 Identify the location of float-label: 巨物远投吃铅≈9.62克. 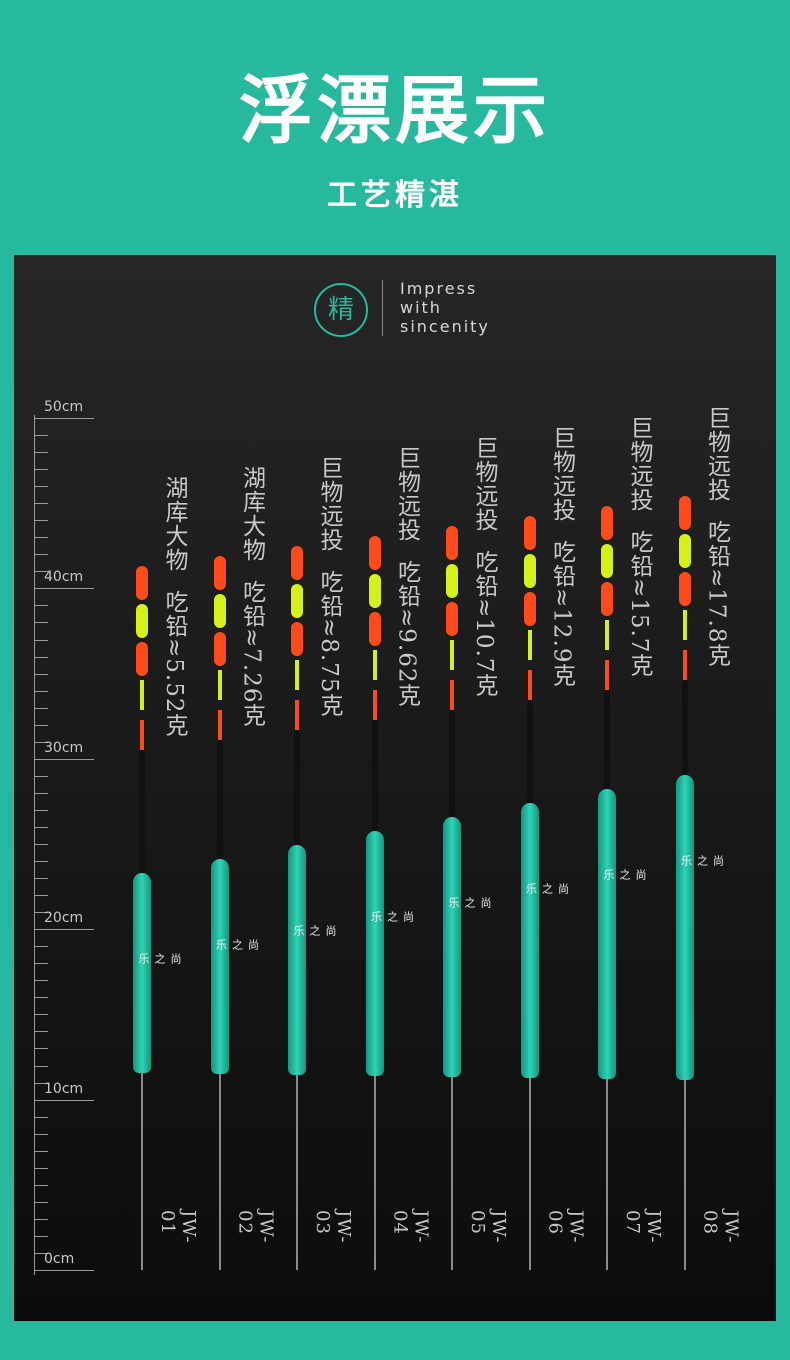
(407, 576).